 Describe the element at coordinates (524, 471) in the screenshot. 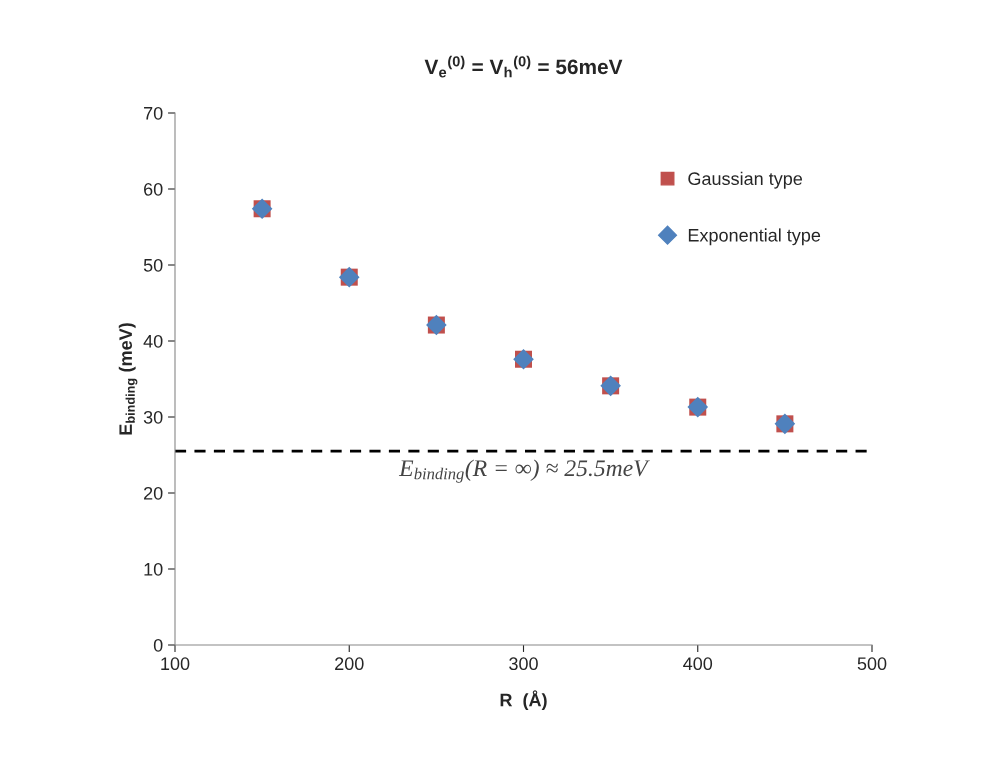

I see `ref-line-label: E$_{binding}$(R = ∞) ≈ 25.5meV` at that location.